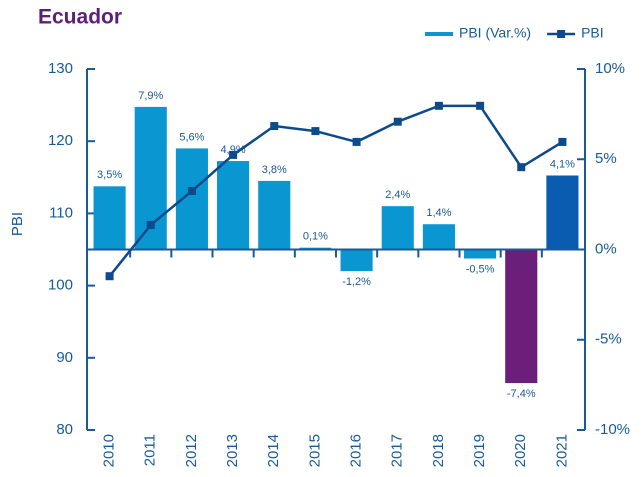 The width and height of the screenshot is (643, 477). I want to click on data-label: 4,9%, so click(233, 150).